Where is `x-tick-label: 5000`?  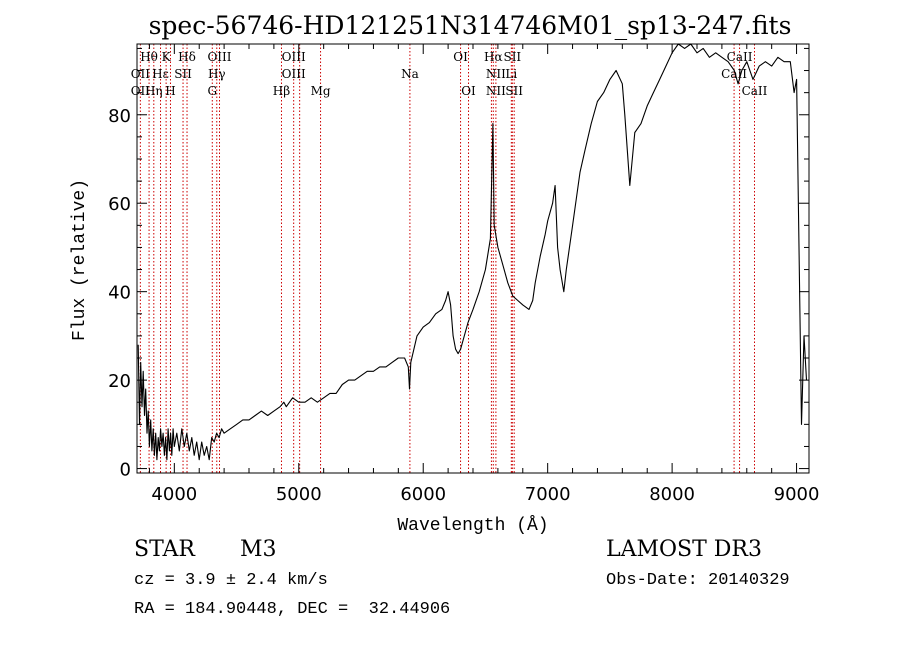
x-tick-label: 5000 is located at coordinates (299, 494).